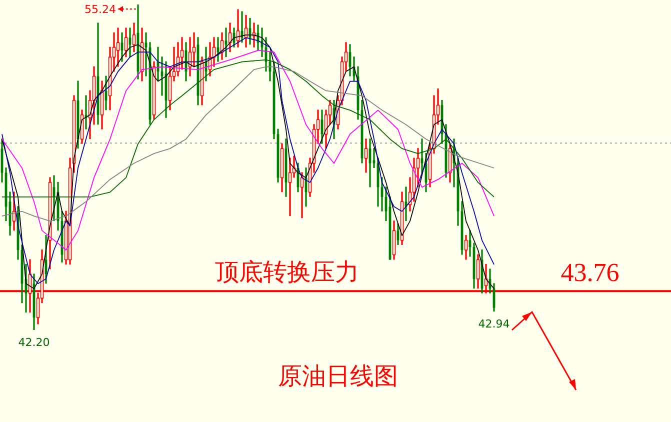  I want to click on text: 原油日线图, so click(338, 376).